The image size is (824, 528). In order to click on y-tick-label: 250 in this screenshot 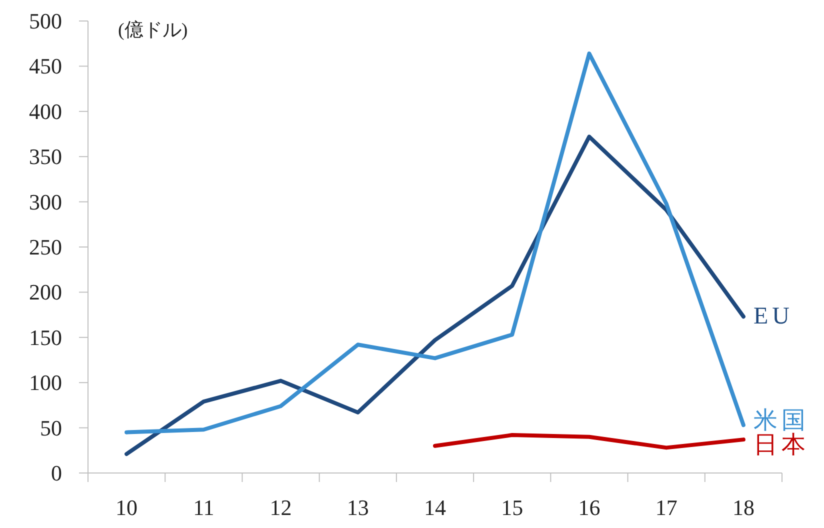, I will do `click(45, 247)`.